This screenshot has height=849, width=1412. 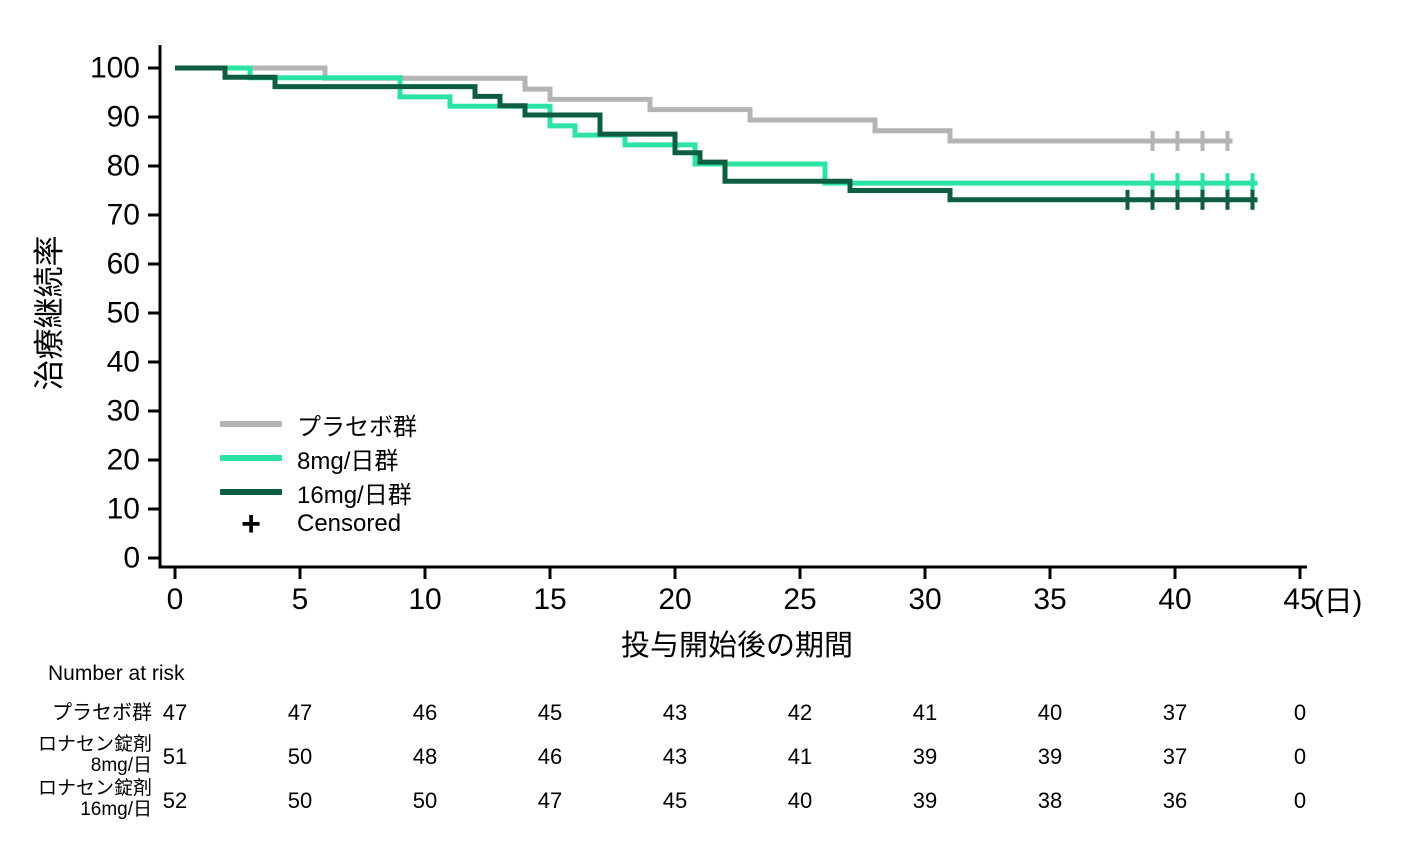 I want to click on risk-table-header: Number at risk, so click(x=116, y=673).